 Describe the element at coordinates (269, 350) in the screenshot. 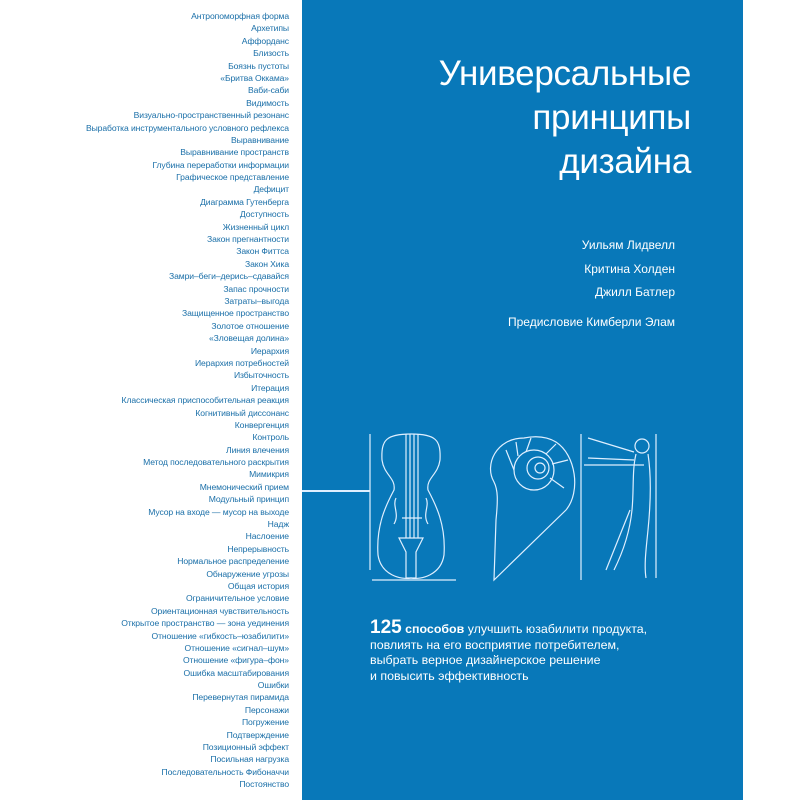

I see `principle-item: Иерархия` at that location.